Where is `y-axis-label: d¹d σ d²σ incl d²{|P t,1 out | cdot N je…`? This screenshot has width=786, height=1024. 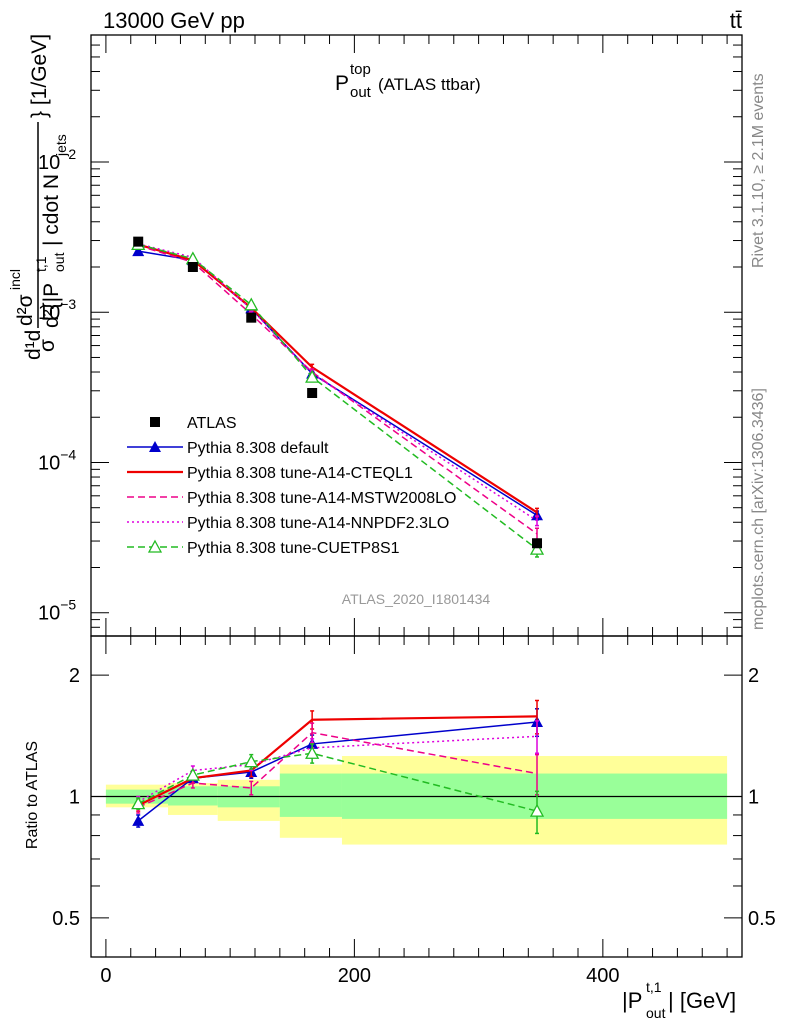 y-axis-label: d¹d σ d²σ incl d²{|P t,1 out | cdot N je… is located at coordinates (38, 197).